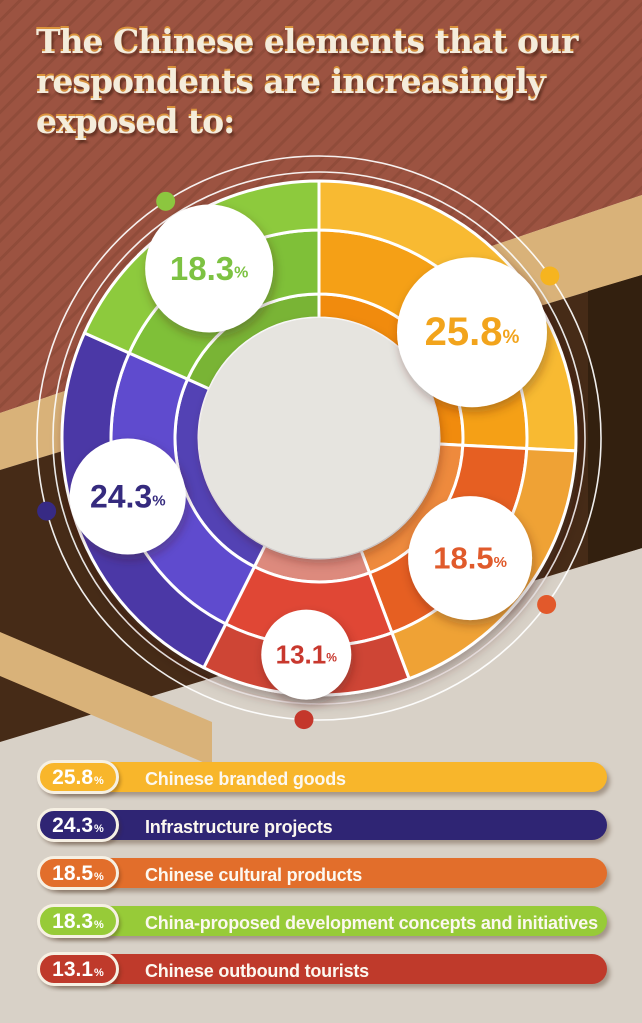 The width and height of the screenshot is (642, 1023). Describe the element at coordinates (239, 826) in the screenshot. I see `legend-label: Infrastructure projects` at that location.